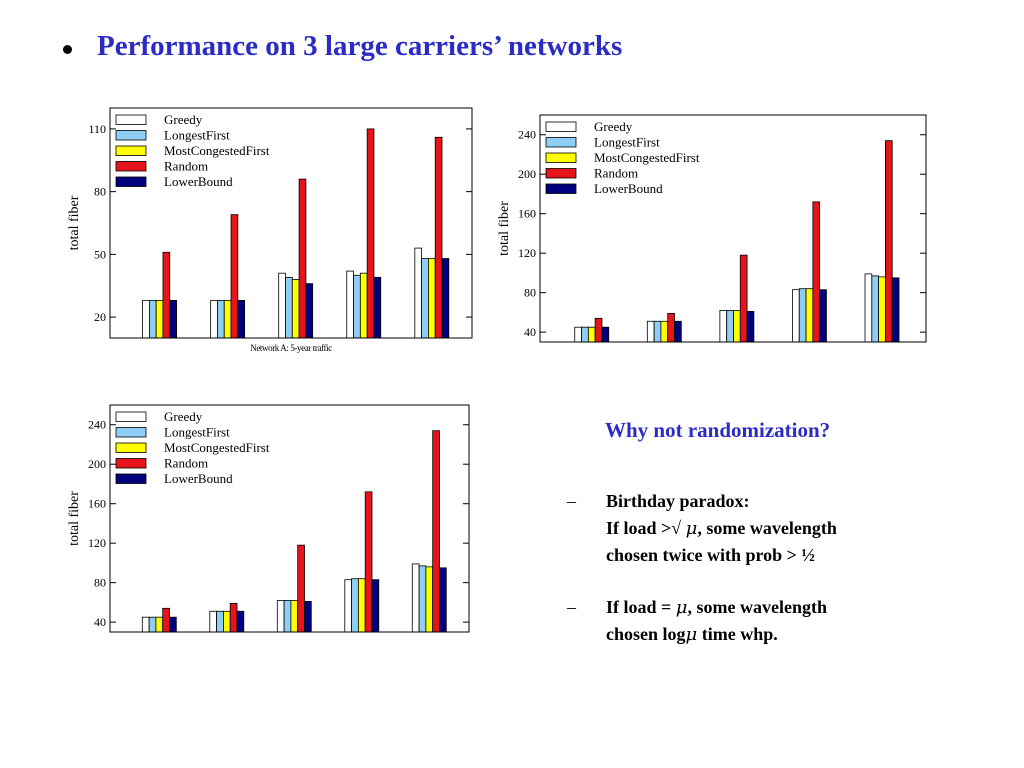 The image size is (1024, 768). What do you see at coordinates (806, 501) in the screenshot?
I see `note-line: Birthday paradox:` at bounding box center [806, 501].